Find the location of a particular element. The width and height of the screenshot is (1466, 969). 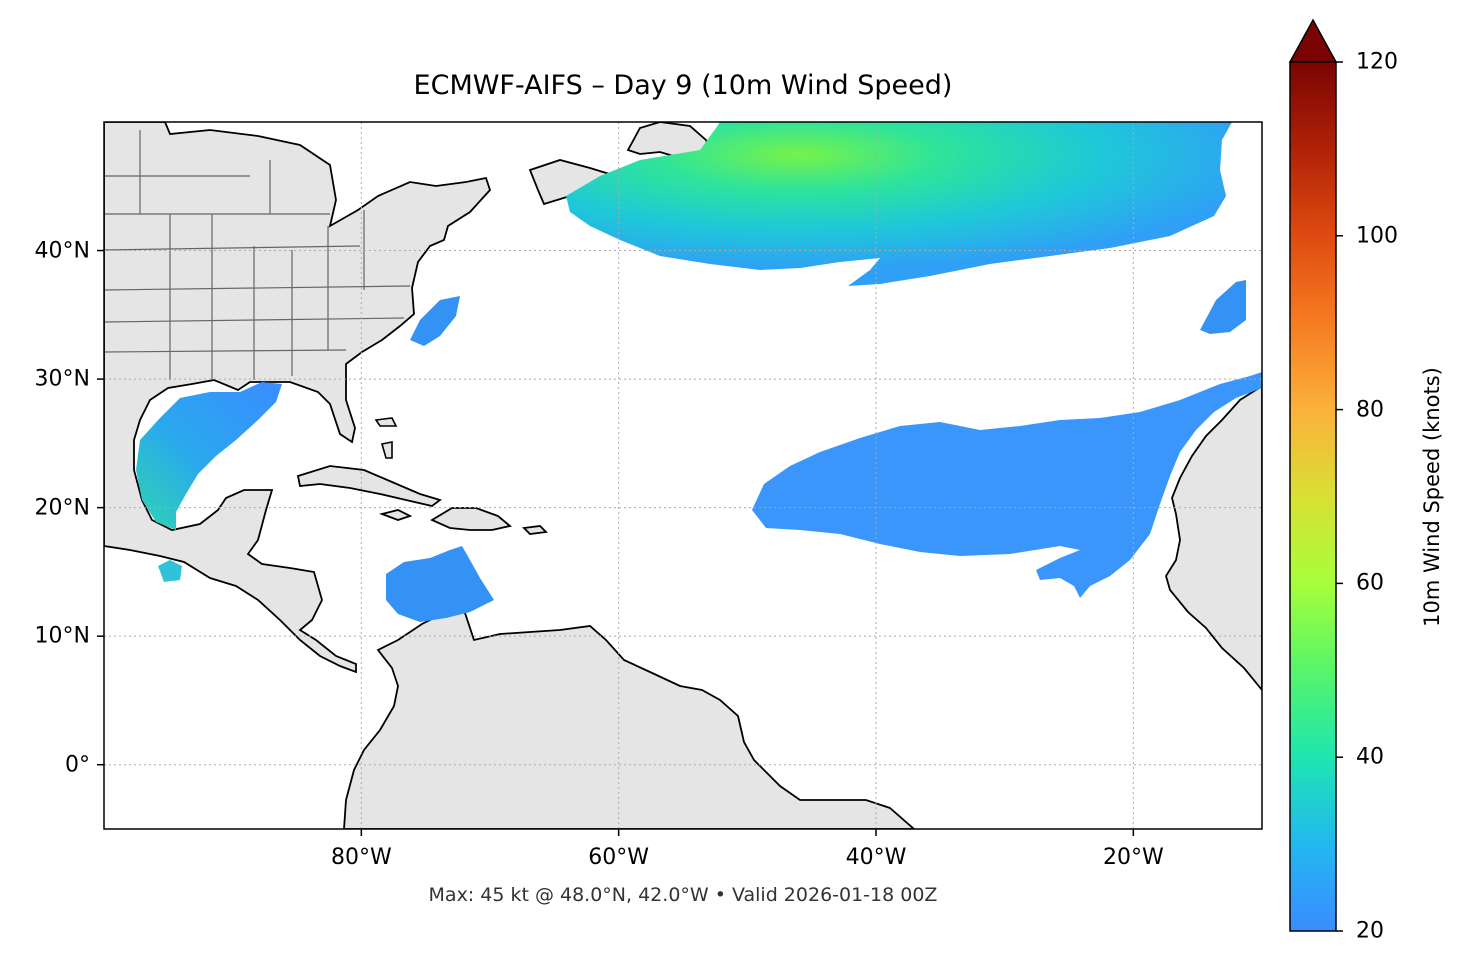

state-boundaries is located at coordinates (257, 255).